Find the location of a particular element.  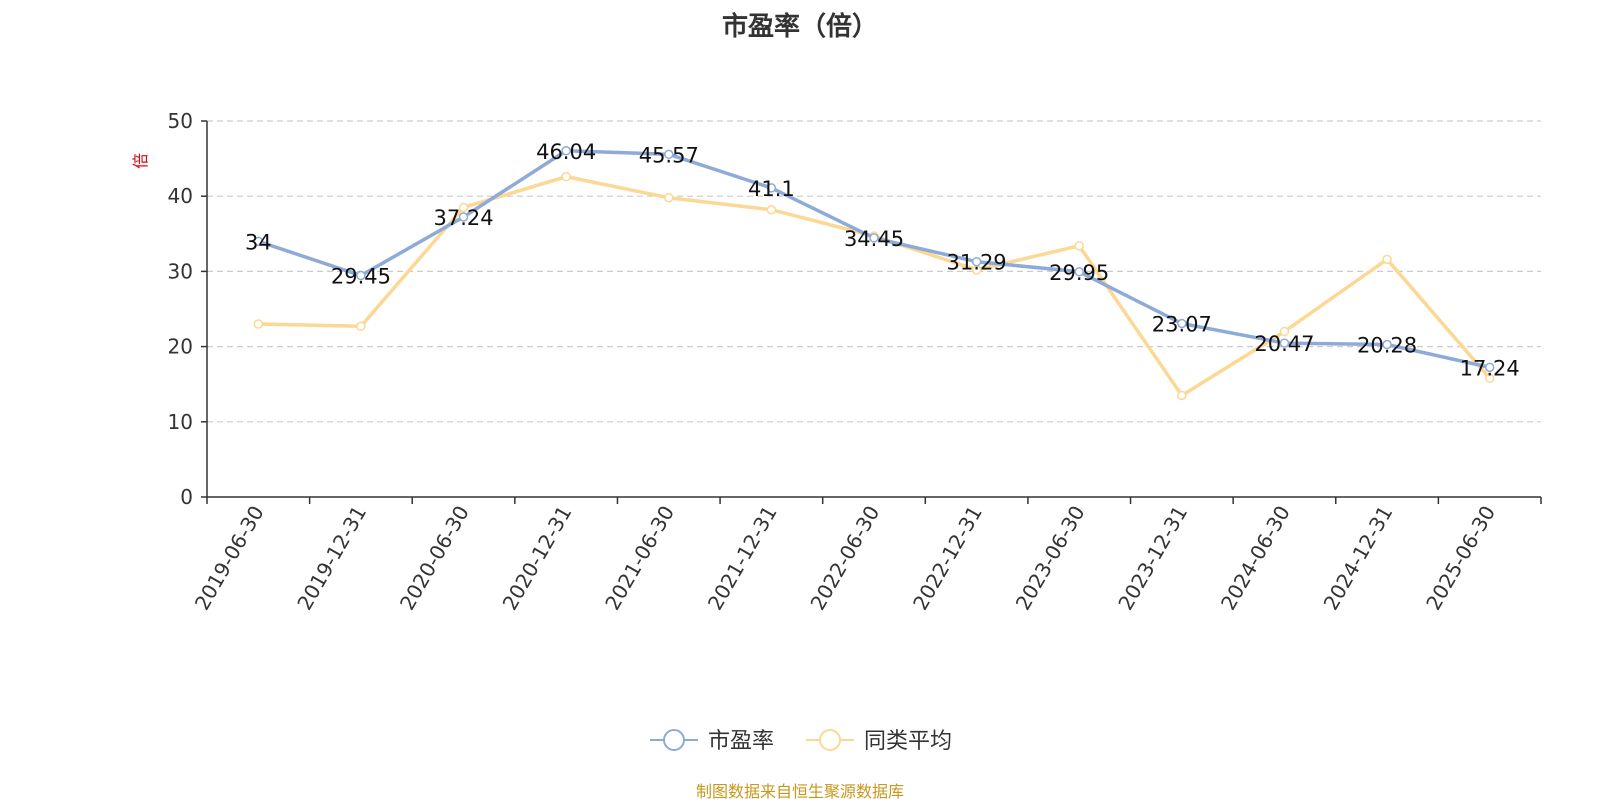

data-label: 29.95 is located at coordinates (1079, 273).